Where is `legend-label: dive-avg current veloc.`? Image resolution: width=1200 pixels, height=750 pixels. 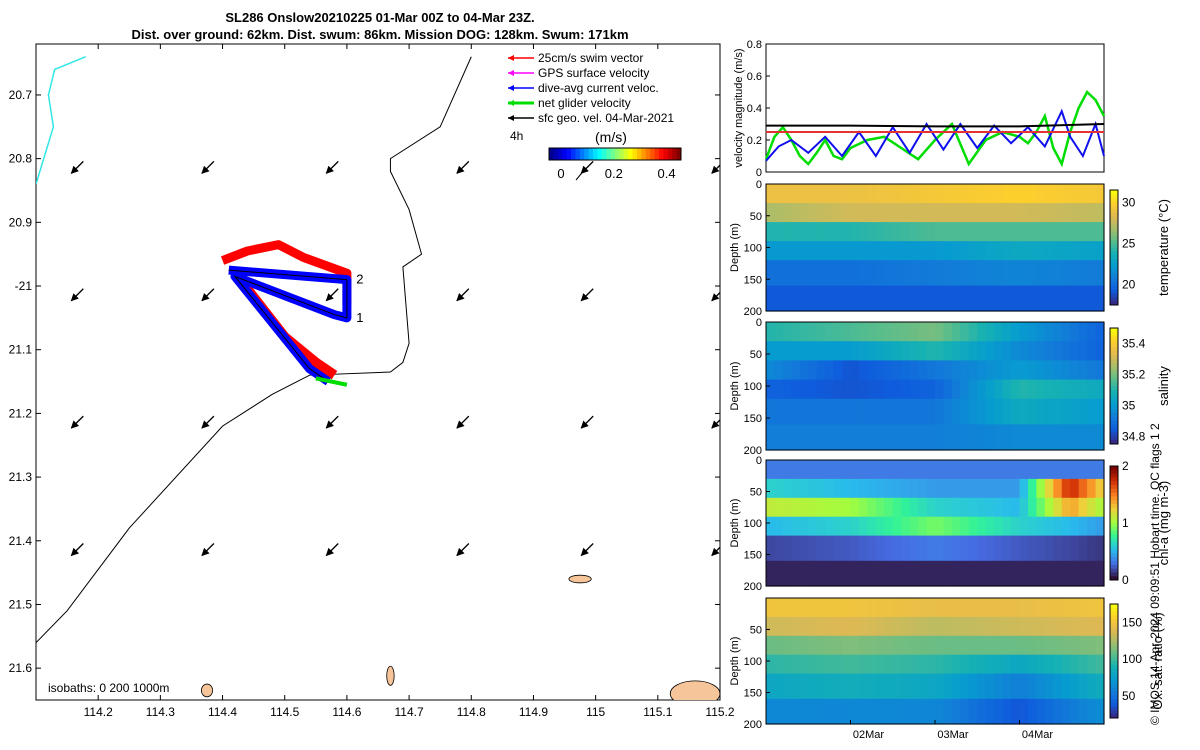 legend-label: dive-avg current veloc. is located at coordinates (598, 88).